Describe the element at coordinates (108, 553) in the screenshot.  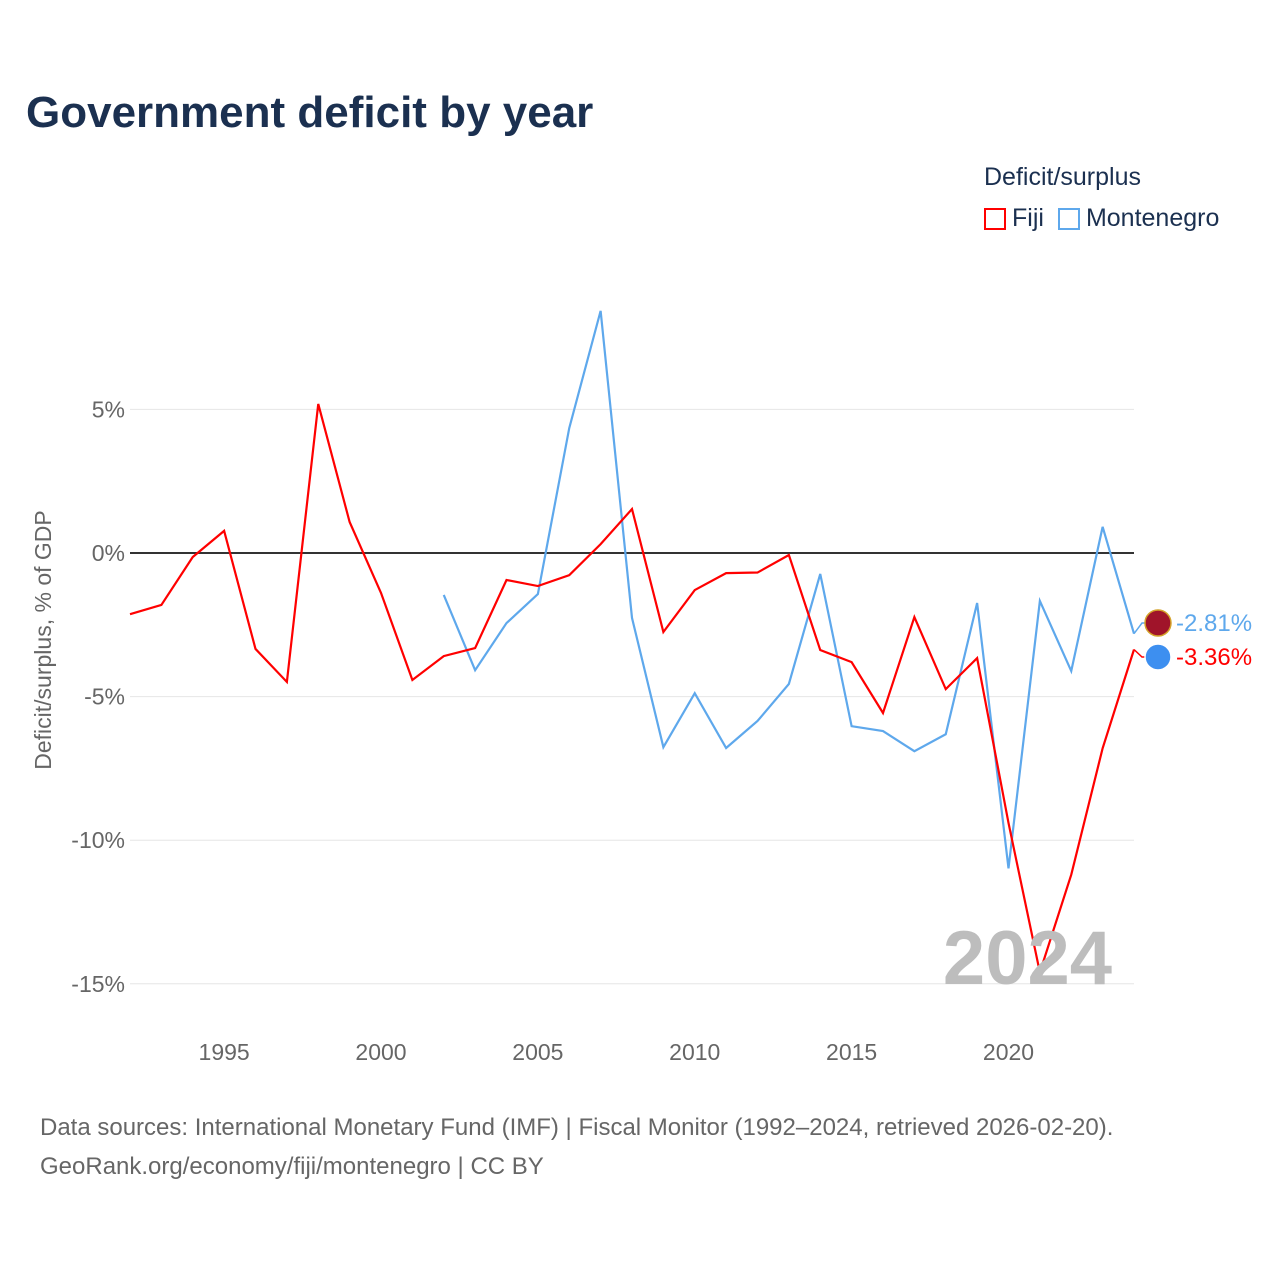
I see `y-tick-label: 0%` at that location.